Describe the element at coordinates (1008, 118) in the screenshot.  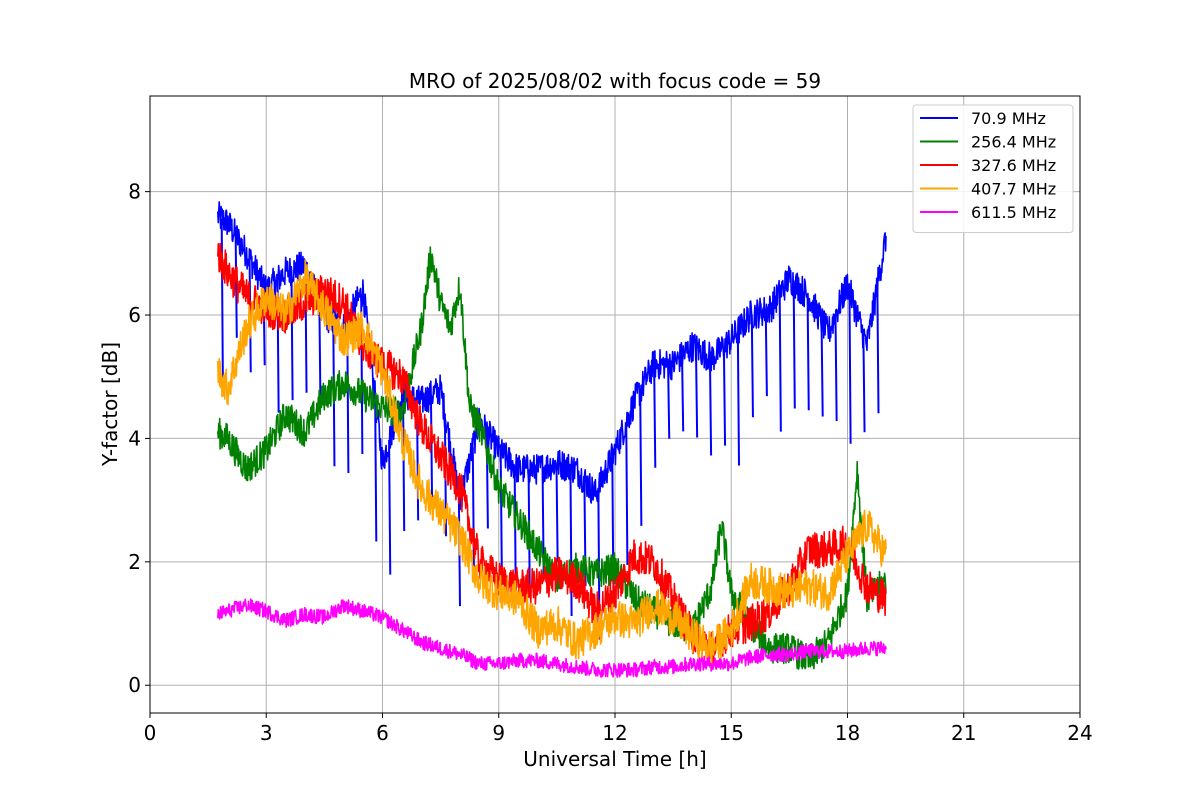
I see `legend-label: 70.9 MHz` at that location.